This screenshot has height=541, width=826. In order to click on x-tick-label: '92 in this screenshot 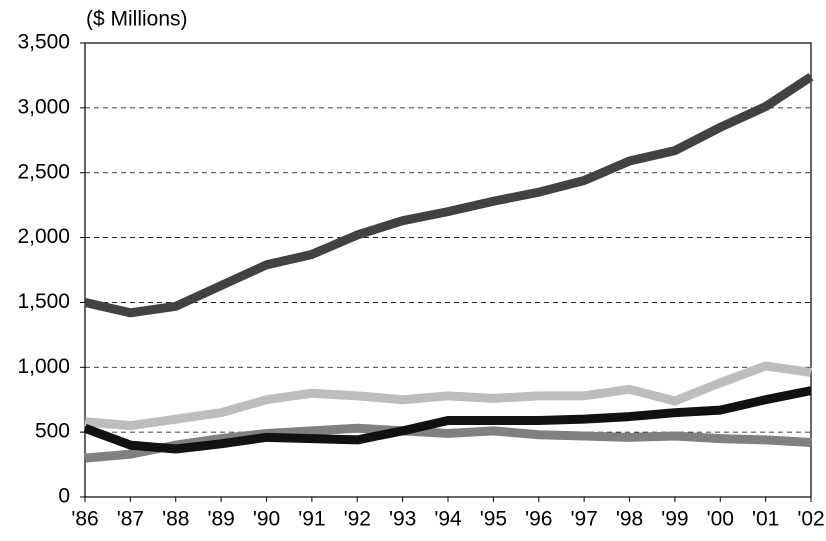, I will do `click(357, 519)`.